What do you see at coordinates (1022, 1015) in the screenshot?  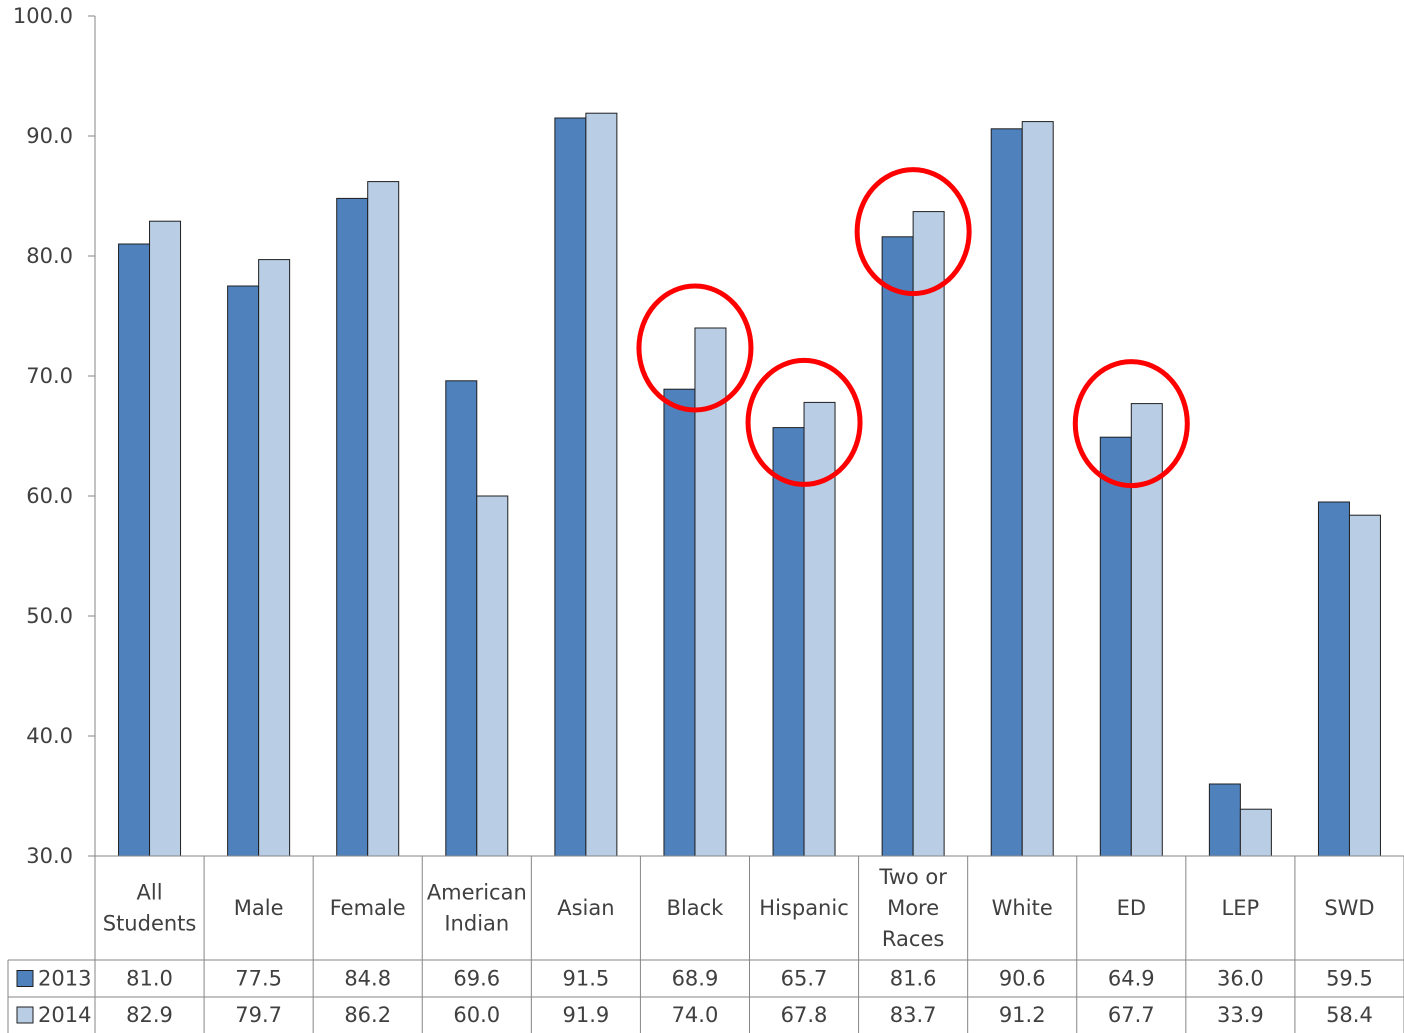 I see `table-cell-value: 91.2` at bounding box center [1022, 1015].